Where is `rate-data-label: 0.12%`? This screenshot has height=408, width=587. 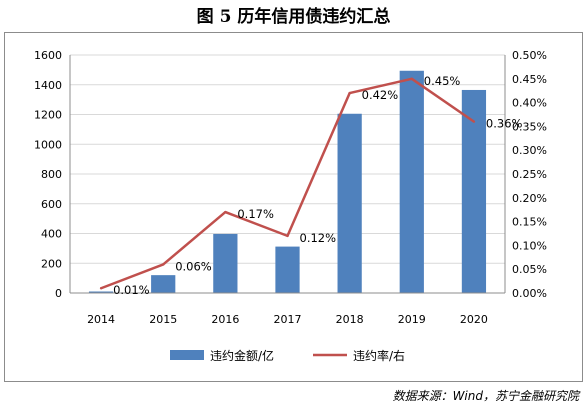
rate-data-label: 0.12% is located at coordinates (318, 238).